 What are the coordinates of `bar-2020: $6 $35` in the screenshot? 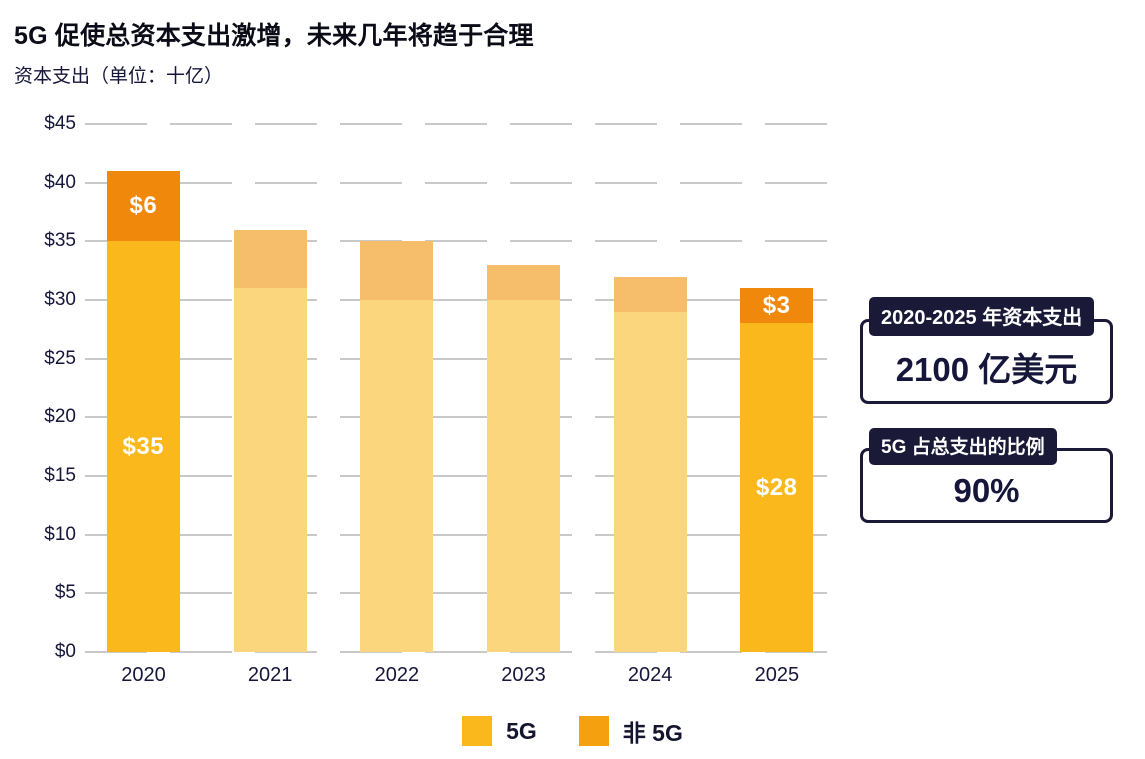 It's located at (143, 411).